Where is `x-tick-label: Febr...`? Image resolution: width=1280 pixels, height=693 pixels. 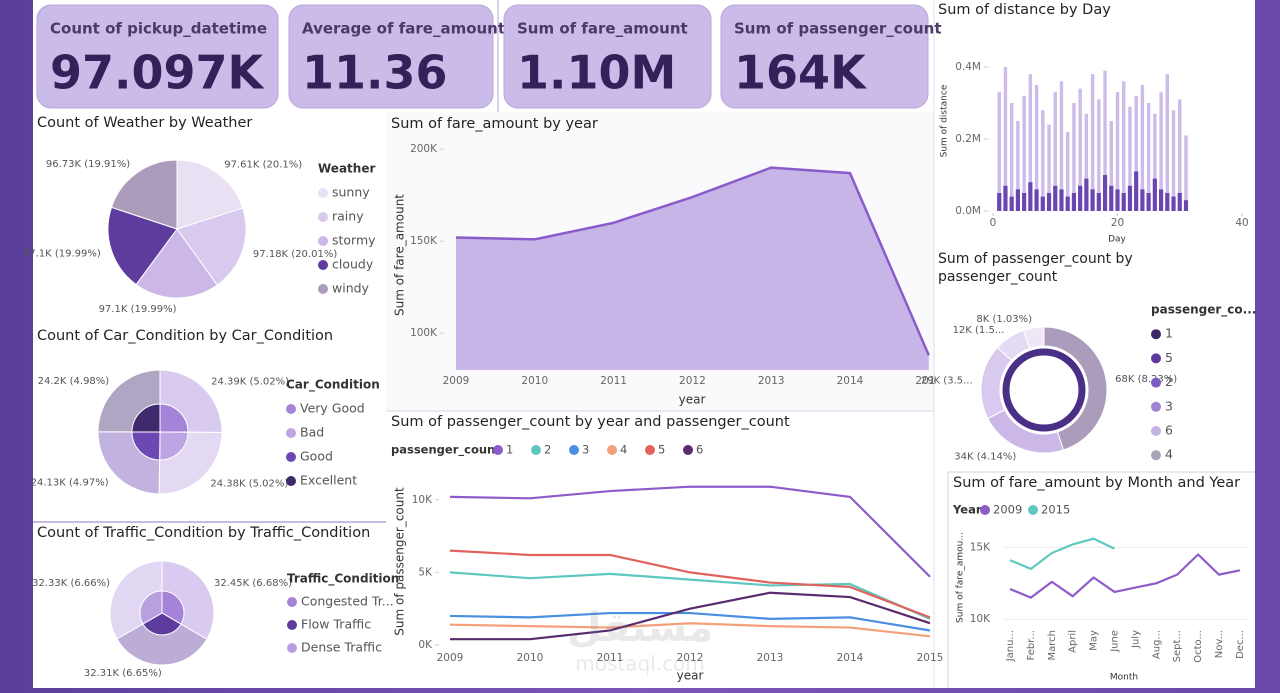
x-tick-label: Febr... is located at coordinates (1031, 645).